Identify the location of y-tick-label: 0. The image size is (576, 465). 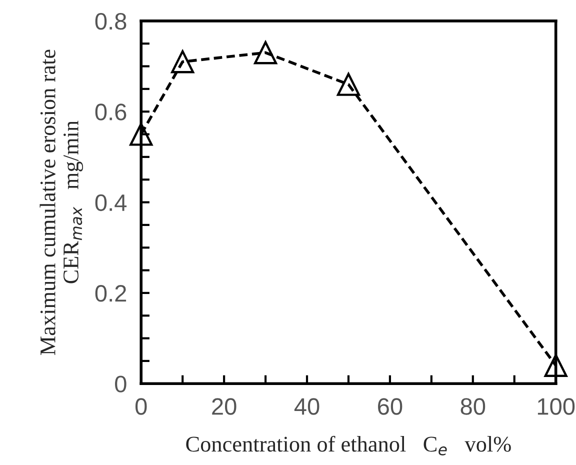
(120, 384).